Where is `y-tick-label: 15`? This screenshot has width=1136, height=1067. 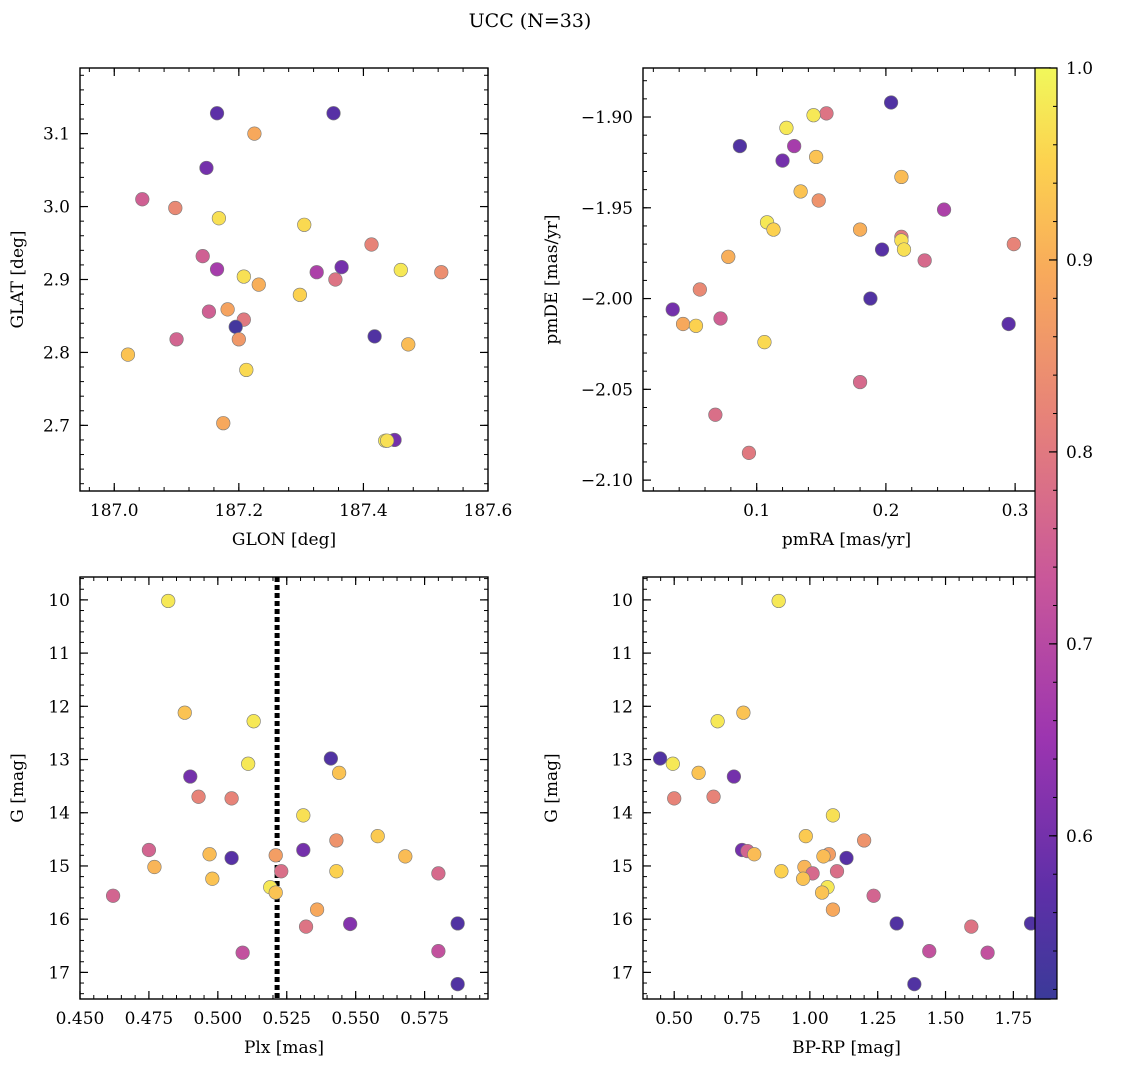
y-tick-label: 15 is located at coordinates (59, 867).